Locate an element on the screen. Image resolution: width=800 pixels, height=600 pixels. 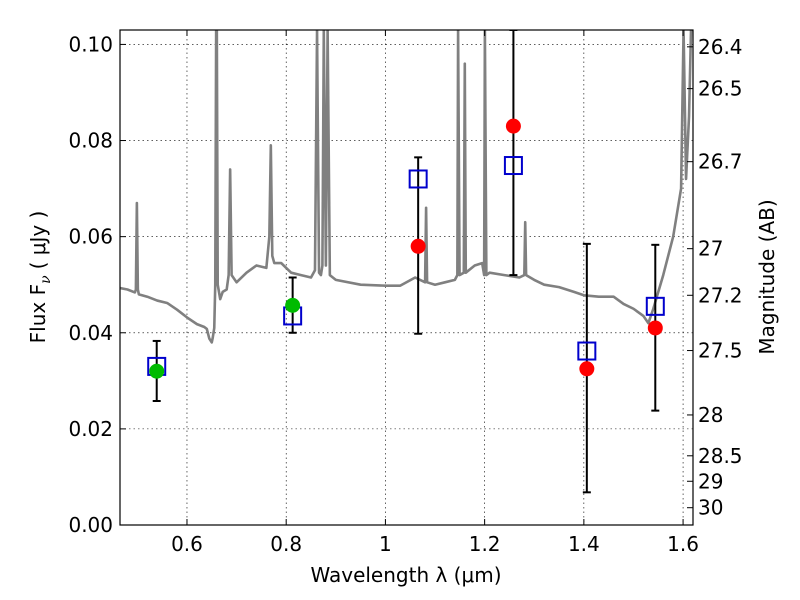
y-axis-label: Flux Fν ( μJy ) is located at coordinates (40, 277).